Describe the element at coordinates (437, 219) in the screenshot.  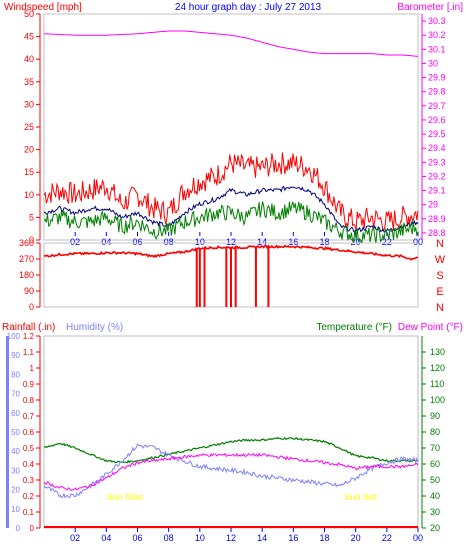
I see `barometer-tick-label: 28.9` at that location.